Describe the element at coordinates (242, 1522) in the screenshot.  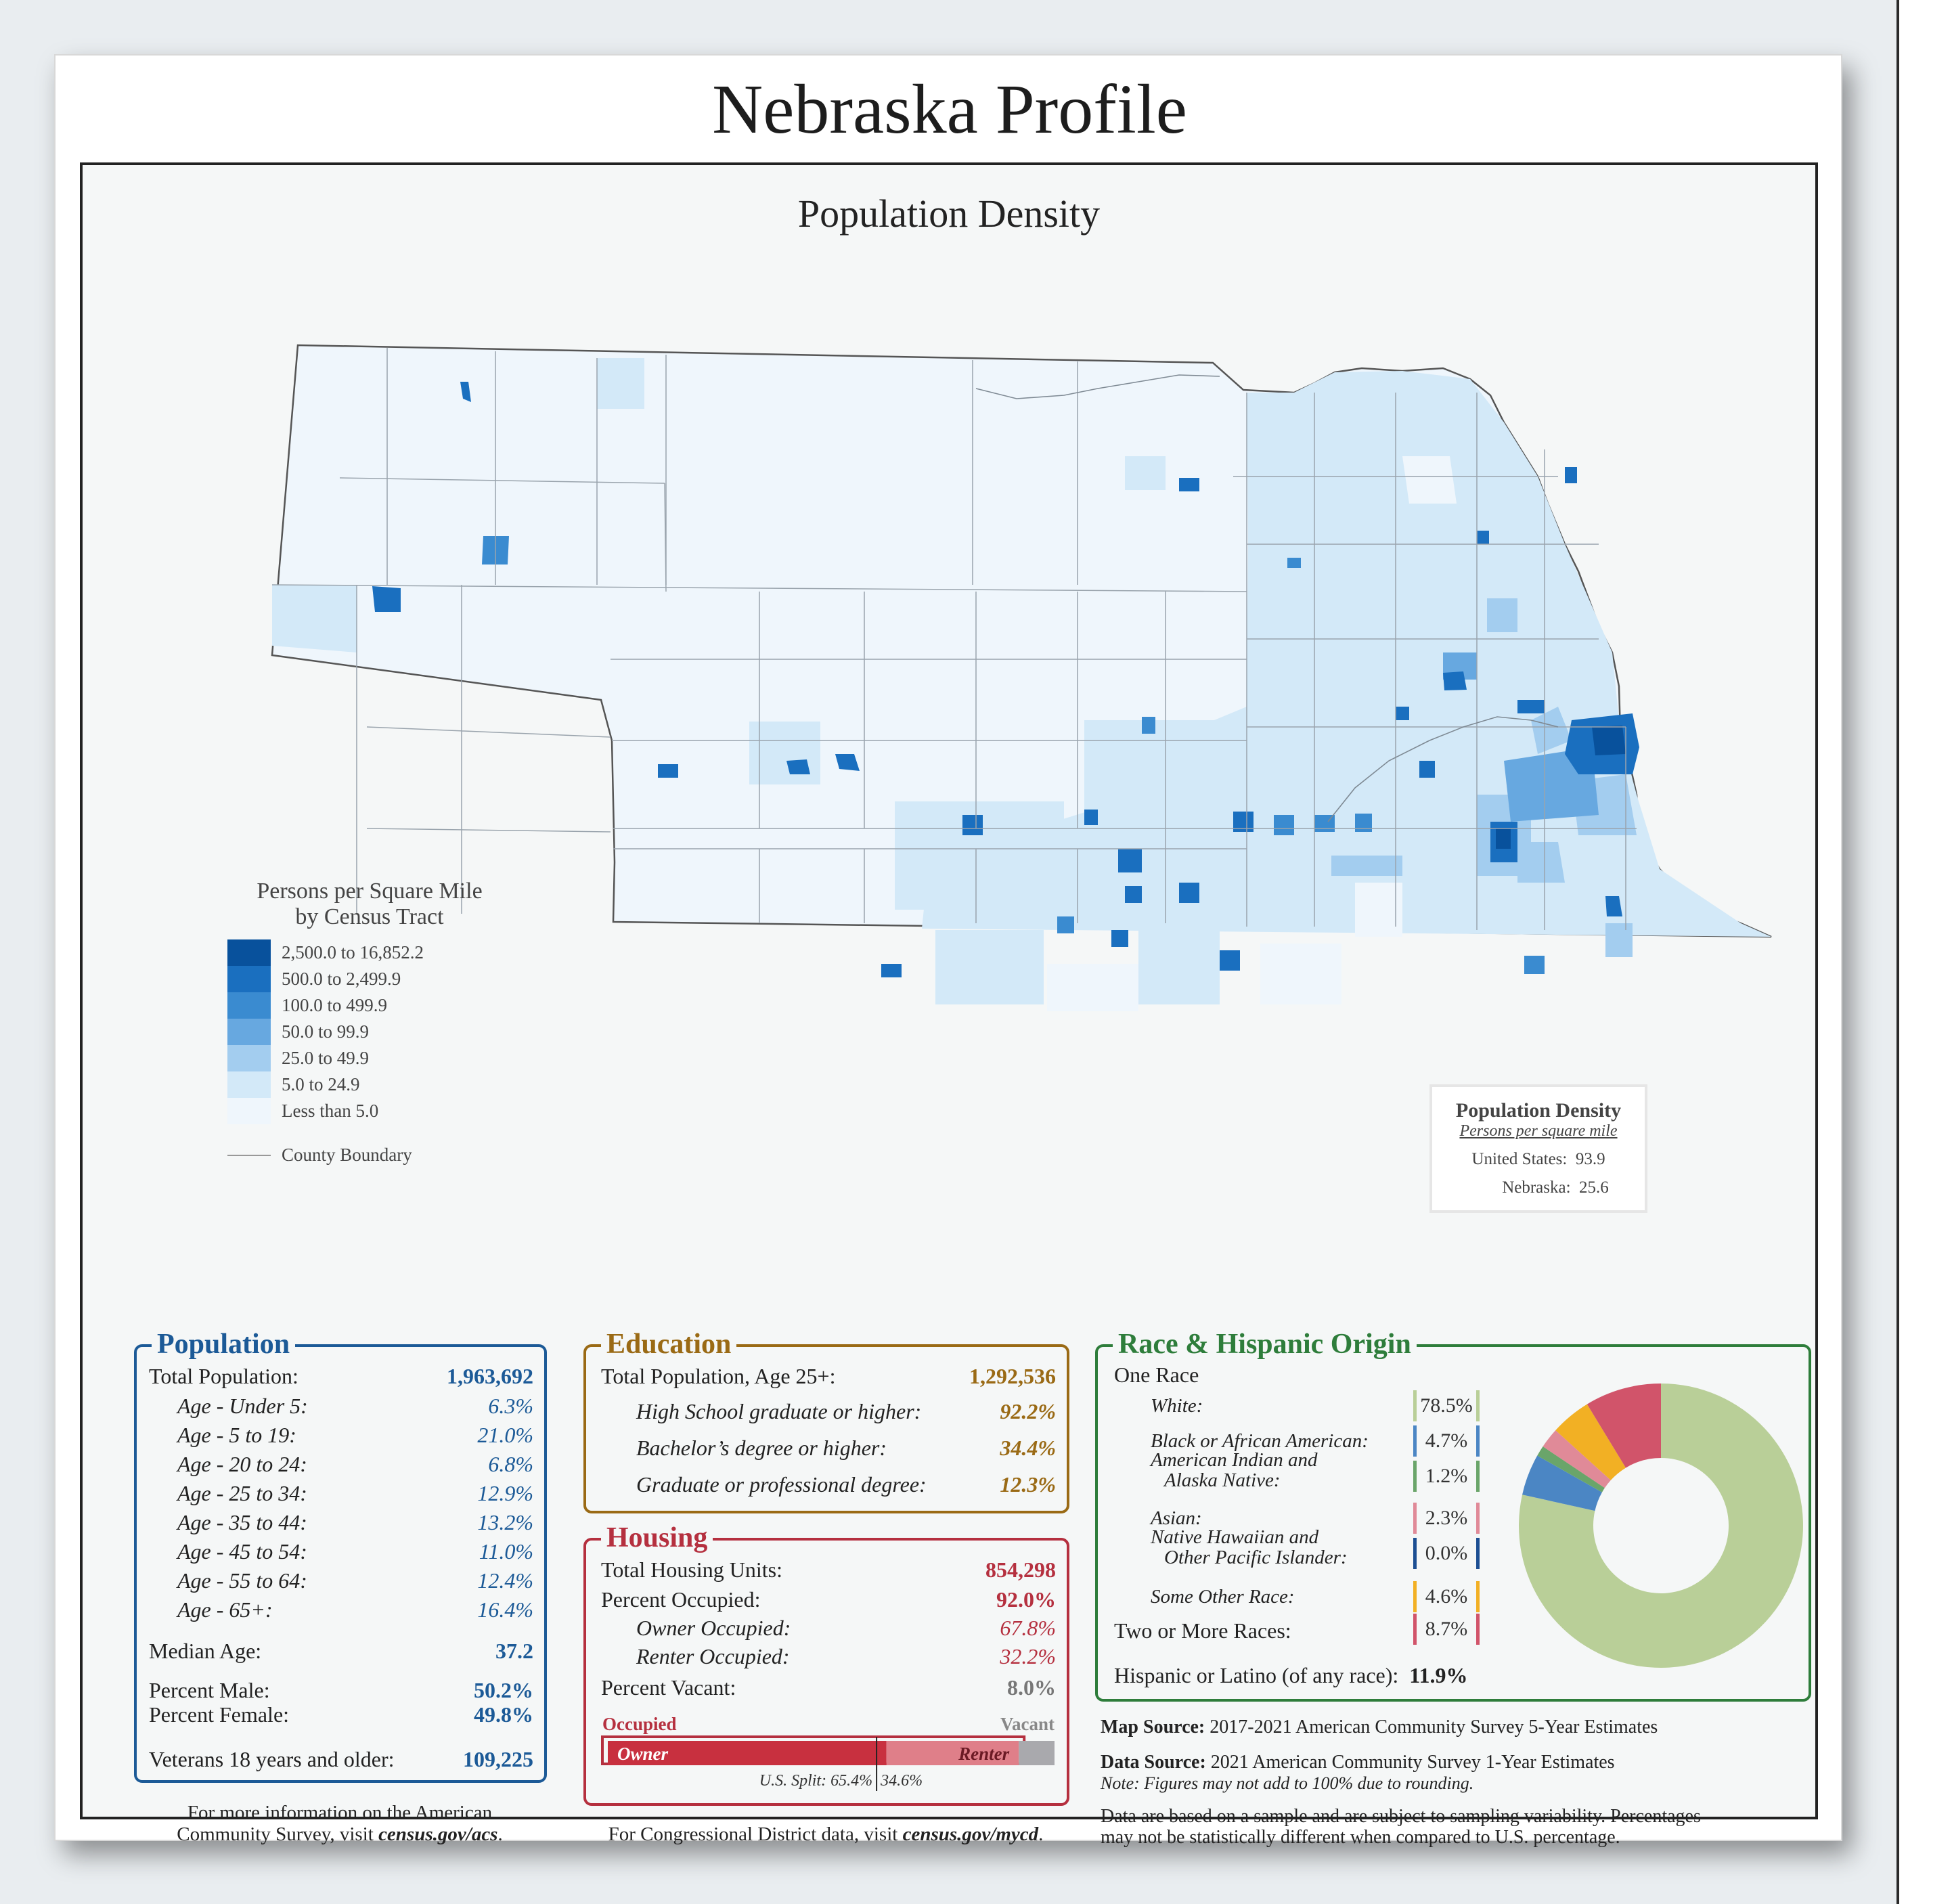
I see `age-label: Age - 35 to 44:` at that location.